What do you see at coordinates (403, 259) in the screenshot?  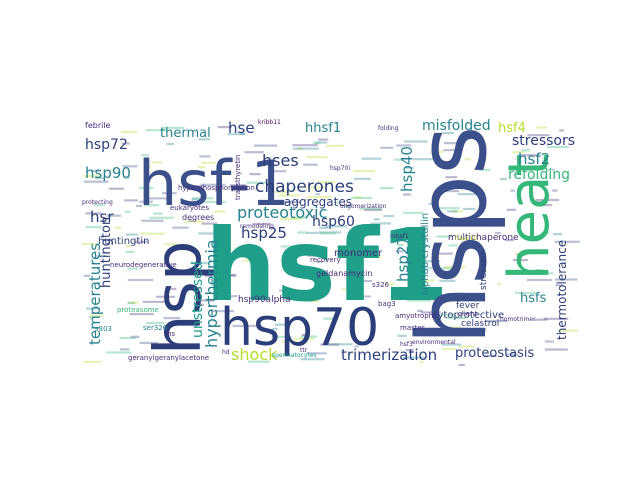 I see `word-hsp27: hsp27` at bounding box center [403, 259].